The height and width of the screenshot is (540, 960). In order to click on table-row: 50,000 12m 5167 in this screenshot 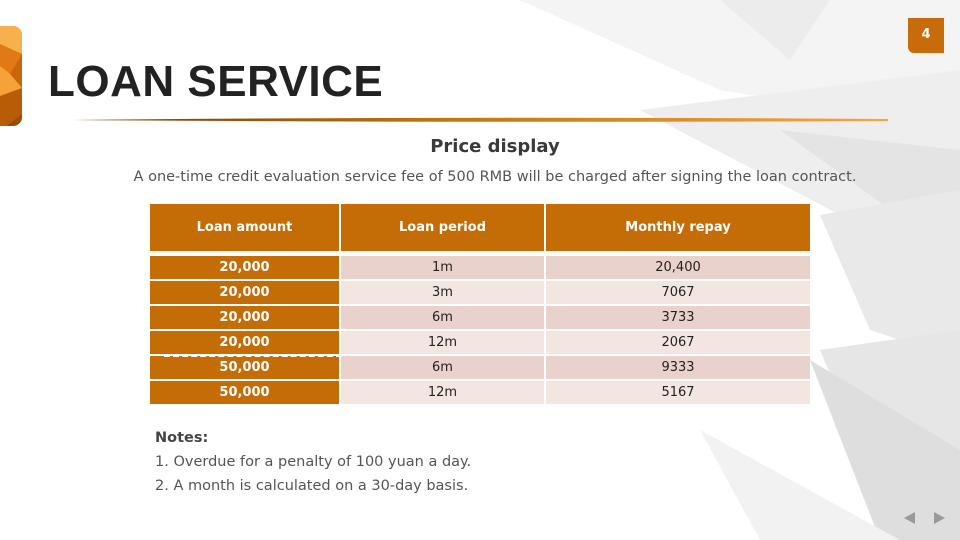, I will do `click(480, 393)`.